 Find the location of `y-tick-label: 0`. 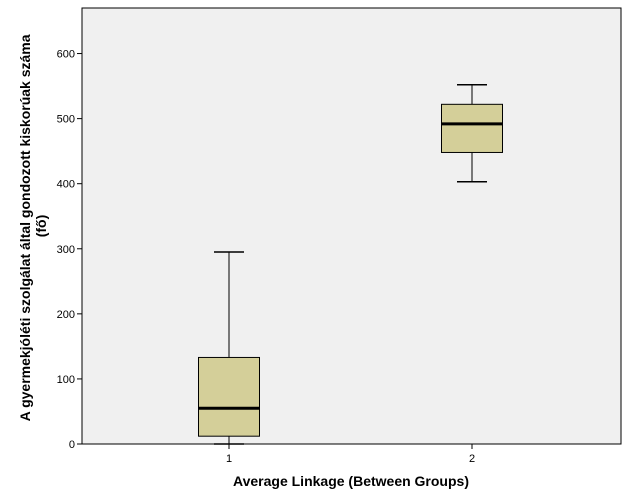

y-tick-label: 0 is located at coordinates (72, 445).